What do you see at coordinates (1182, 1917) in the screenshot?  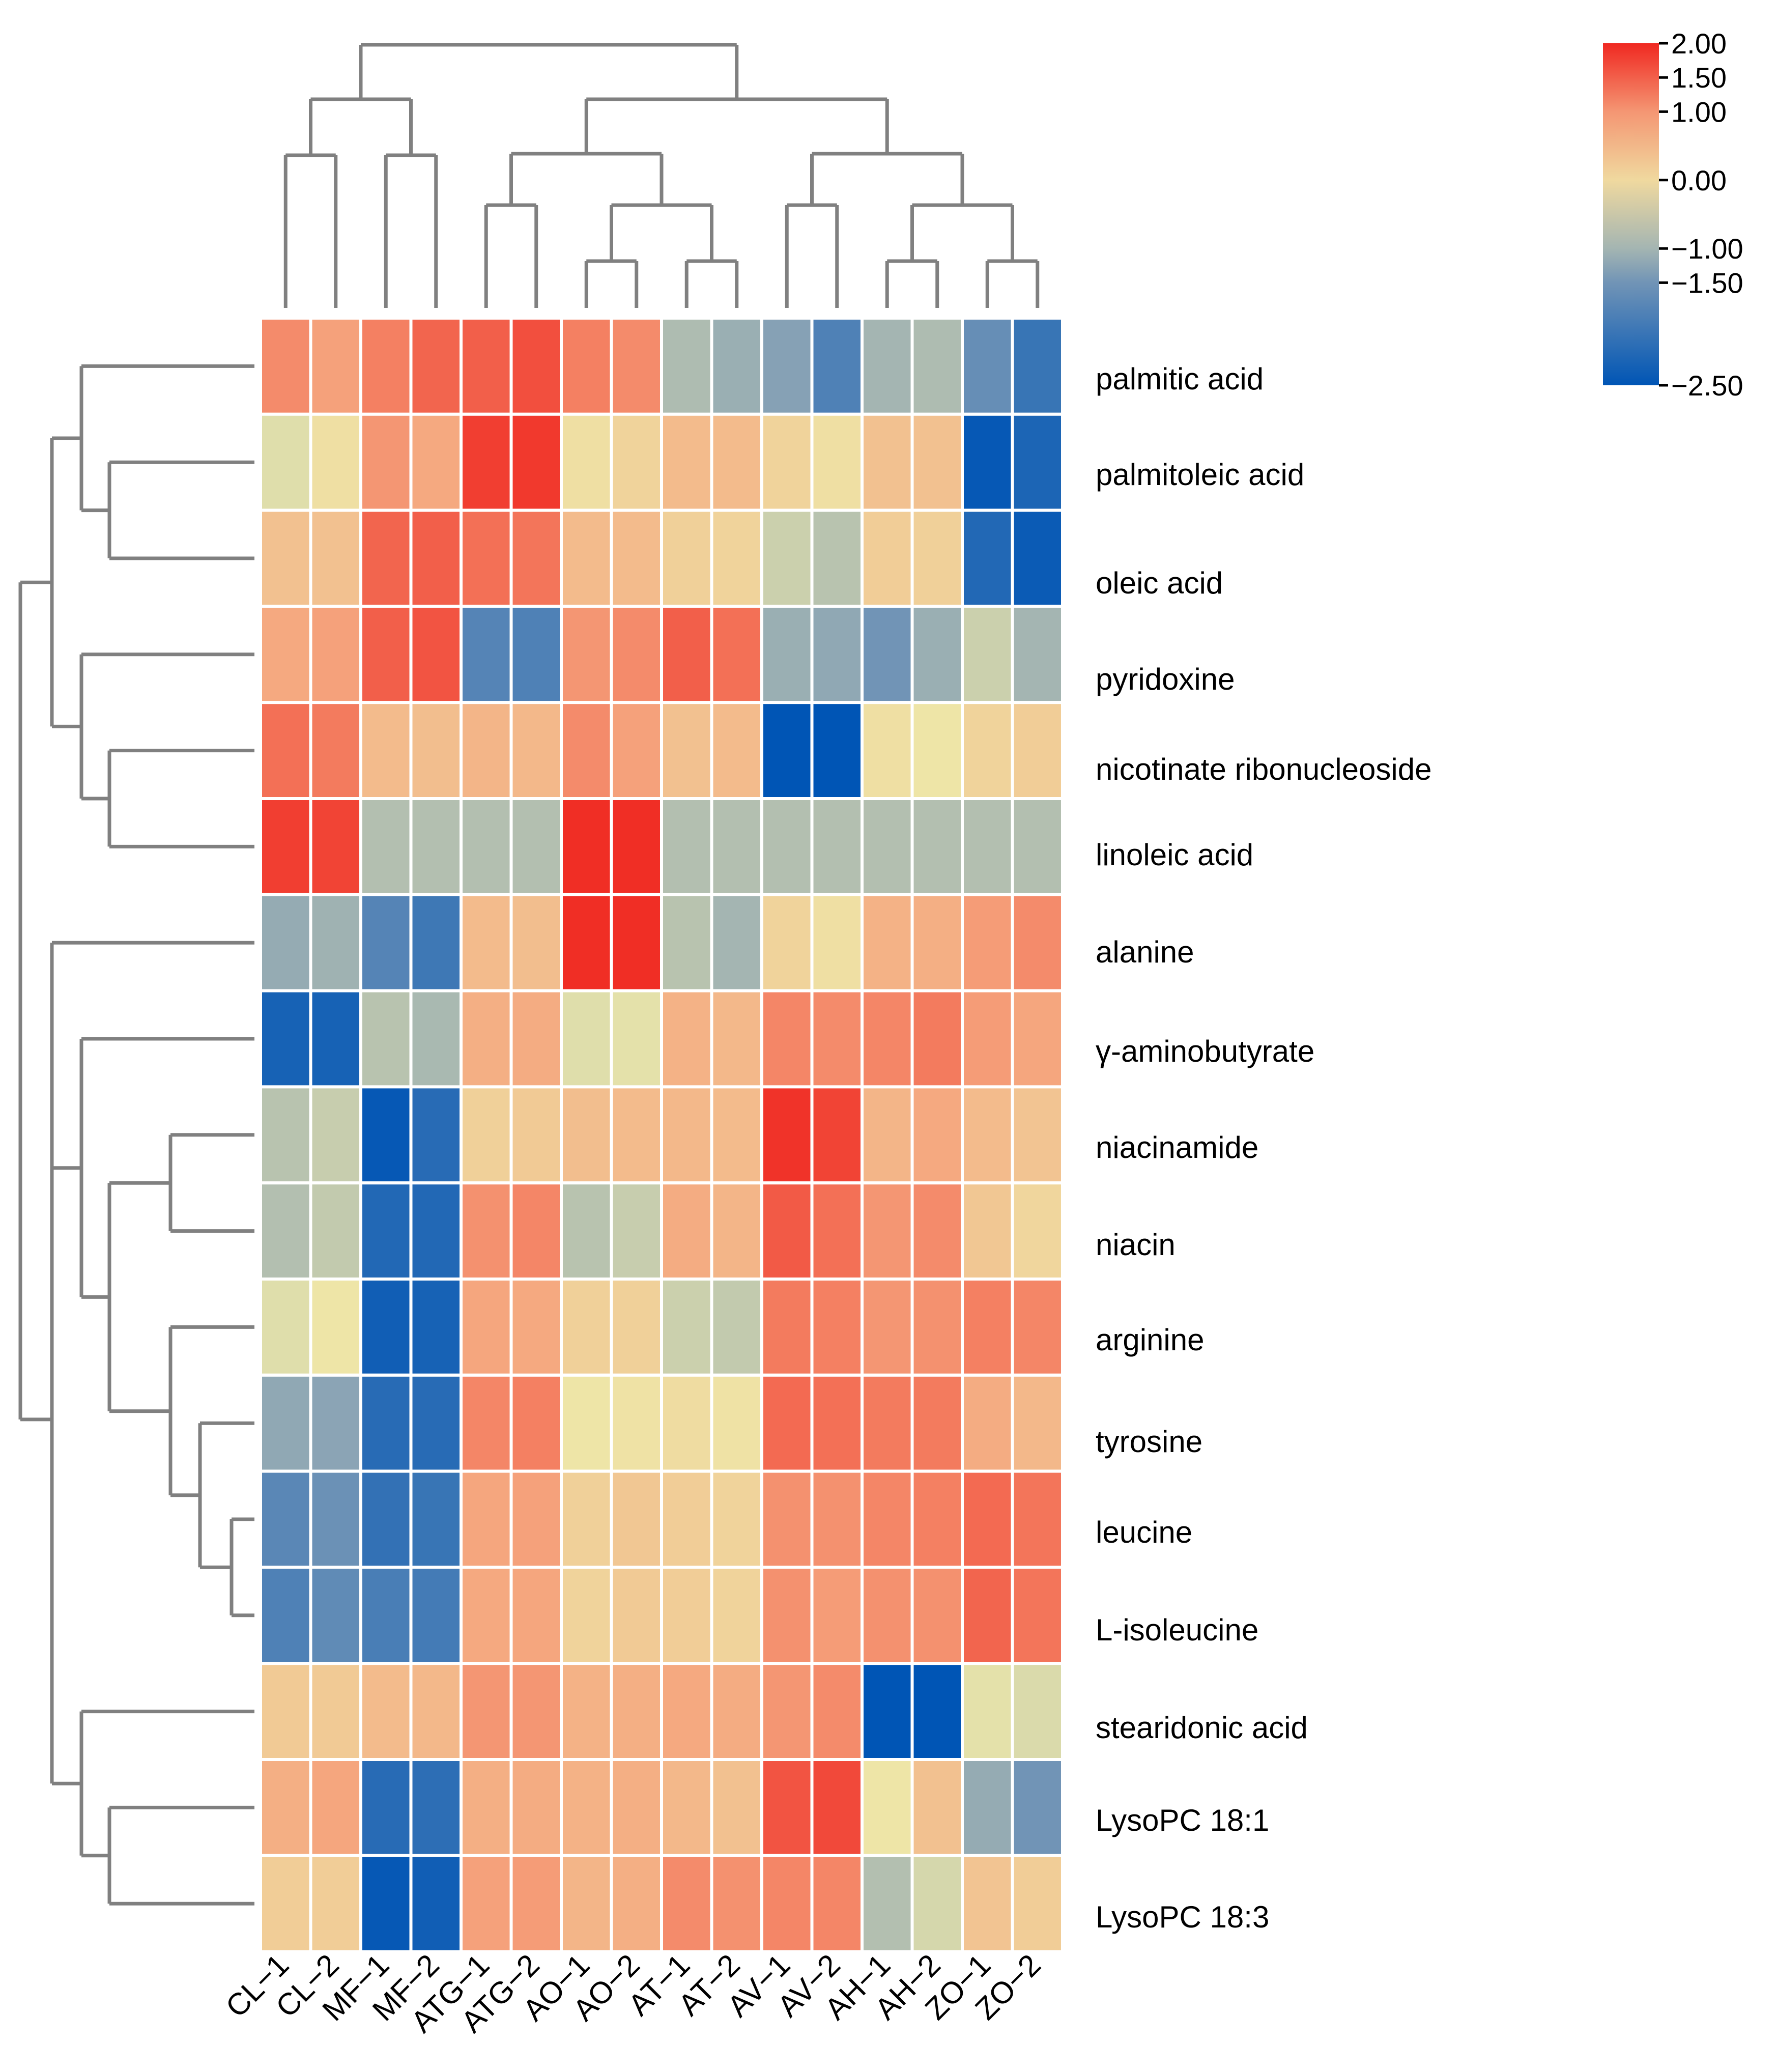 I see `row-label: LysoPC 18:3` at bounding box center [1182, 1917].